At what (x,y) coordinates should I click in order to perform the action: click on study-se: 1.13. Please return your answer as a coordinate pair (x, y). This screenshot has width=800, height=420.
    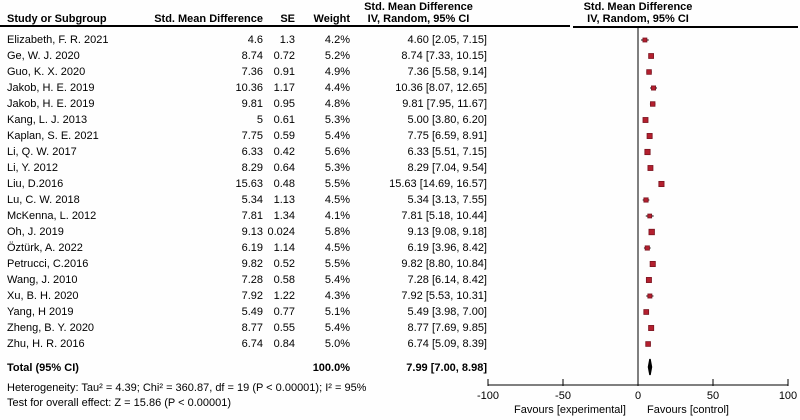
    Looking at the image, I should click on (284, 200).